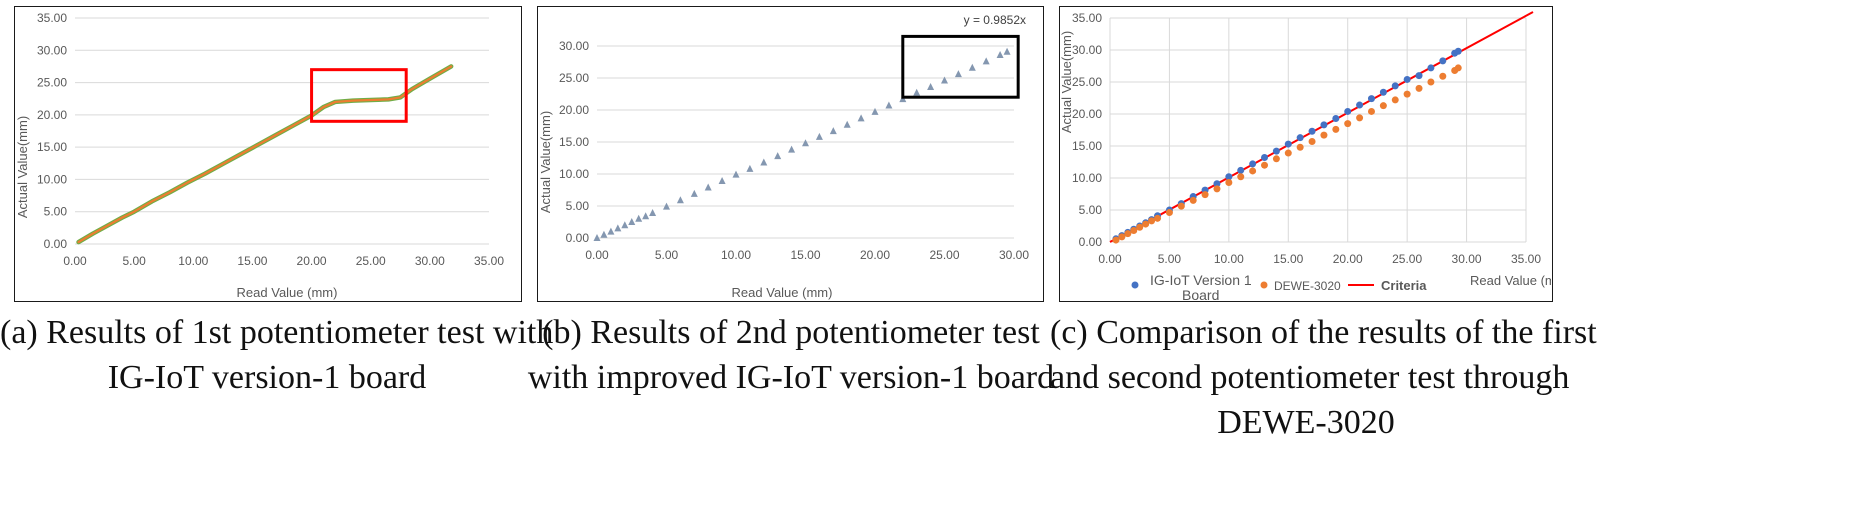 The image size is (1867, 530). What do you see at coordinates (875, 255) in the screenshot?
I see `chart-b-x-tick-label: 20.00` at bounding box center [875, 255].